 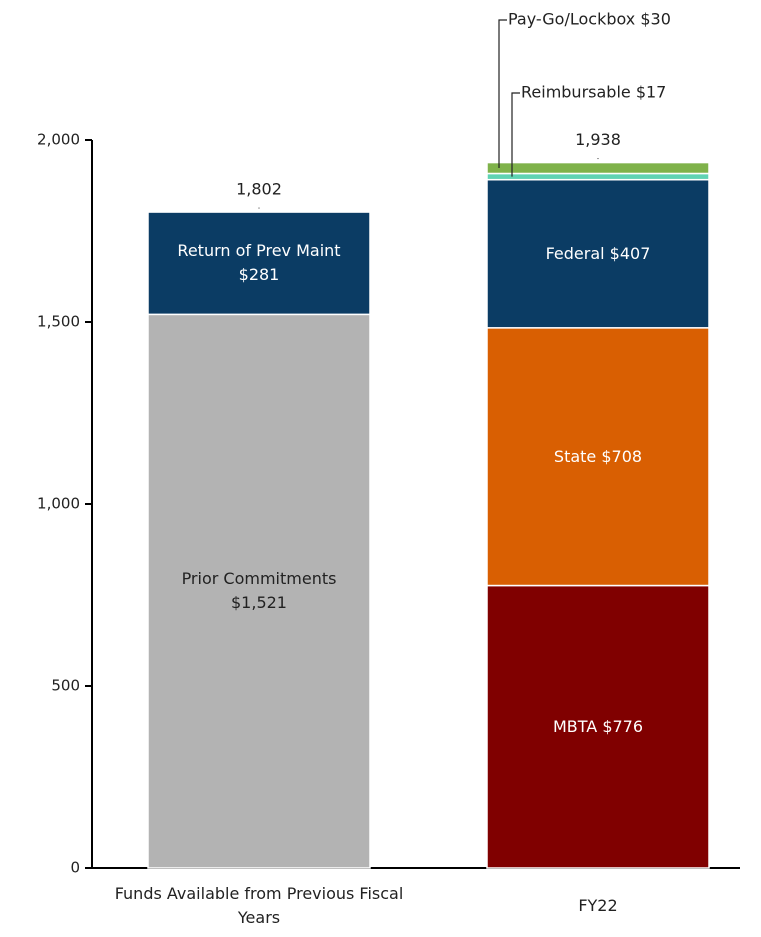 I want to click on y-tick-label: 1,000, so click(x=58, y=504).